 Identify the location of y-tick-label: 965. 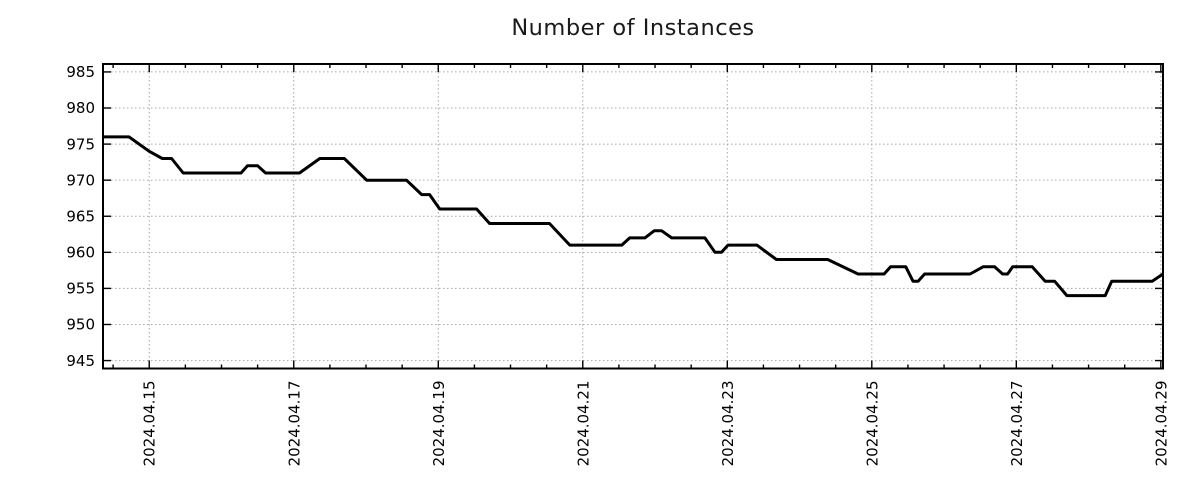
(80, 216).